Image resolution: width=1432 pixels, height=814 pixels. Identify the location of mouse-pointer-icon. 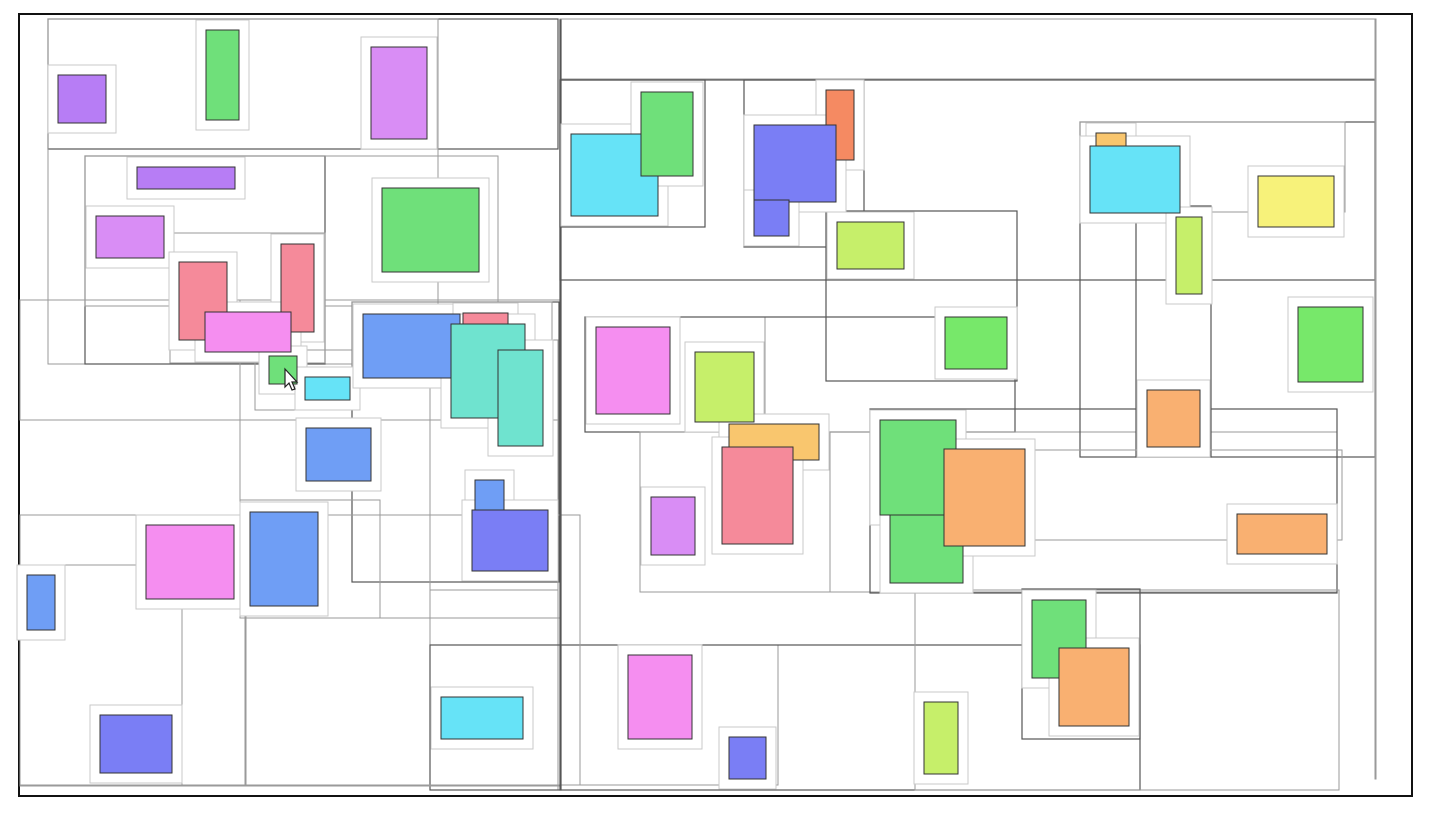
(291, 379).